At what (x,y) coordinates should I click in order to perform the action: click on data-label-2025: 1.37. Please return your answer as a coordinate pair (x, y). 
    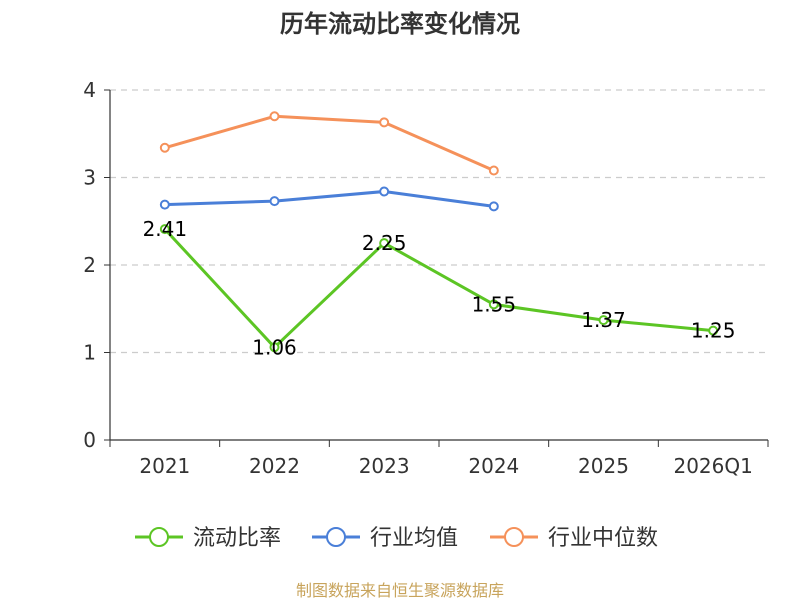
    Looking at the image, I should click on (603, 320).